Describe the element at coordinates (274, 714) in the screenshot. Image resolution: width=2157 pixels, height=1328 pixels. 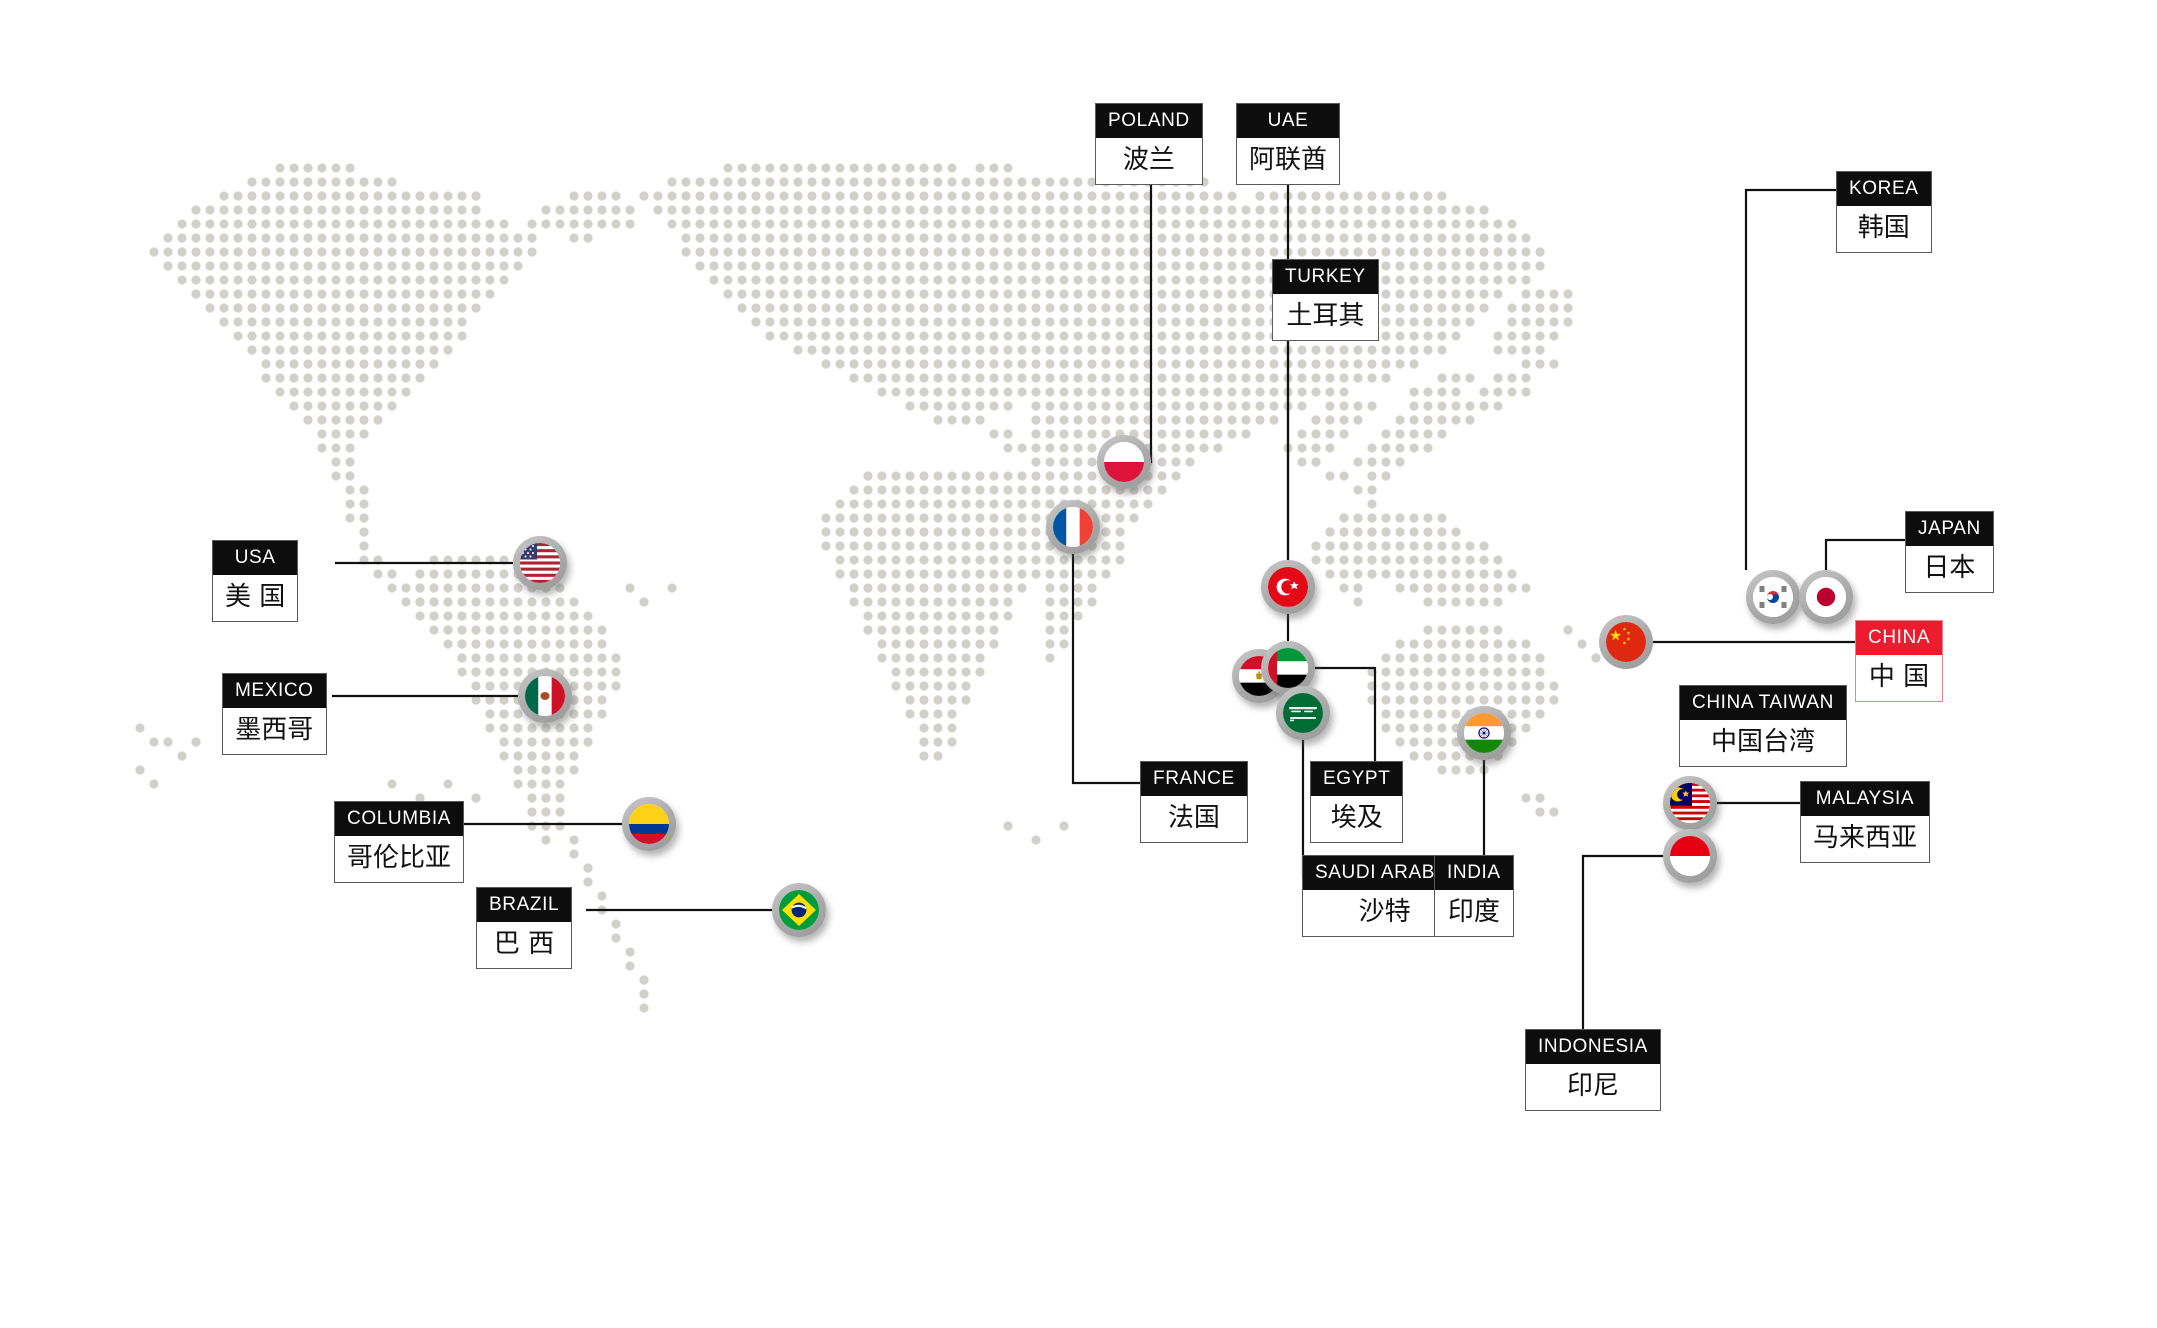
I see `callout-mexico: MEXICO 墨西哥` at that location.